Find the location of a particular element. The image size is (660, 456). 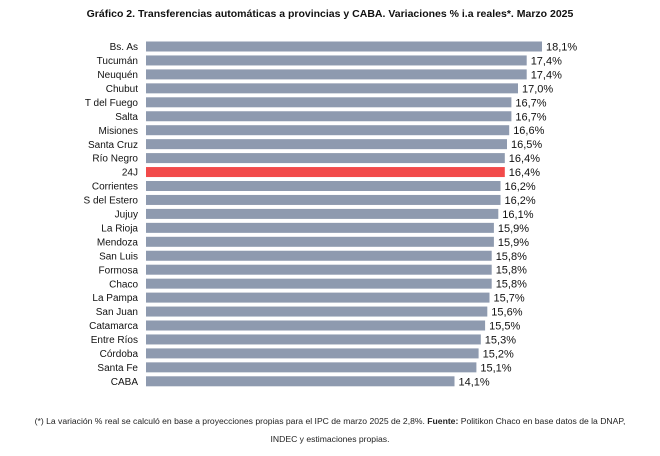

category-label-san-luis: San Luis is located at coordinates (118, 256).